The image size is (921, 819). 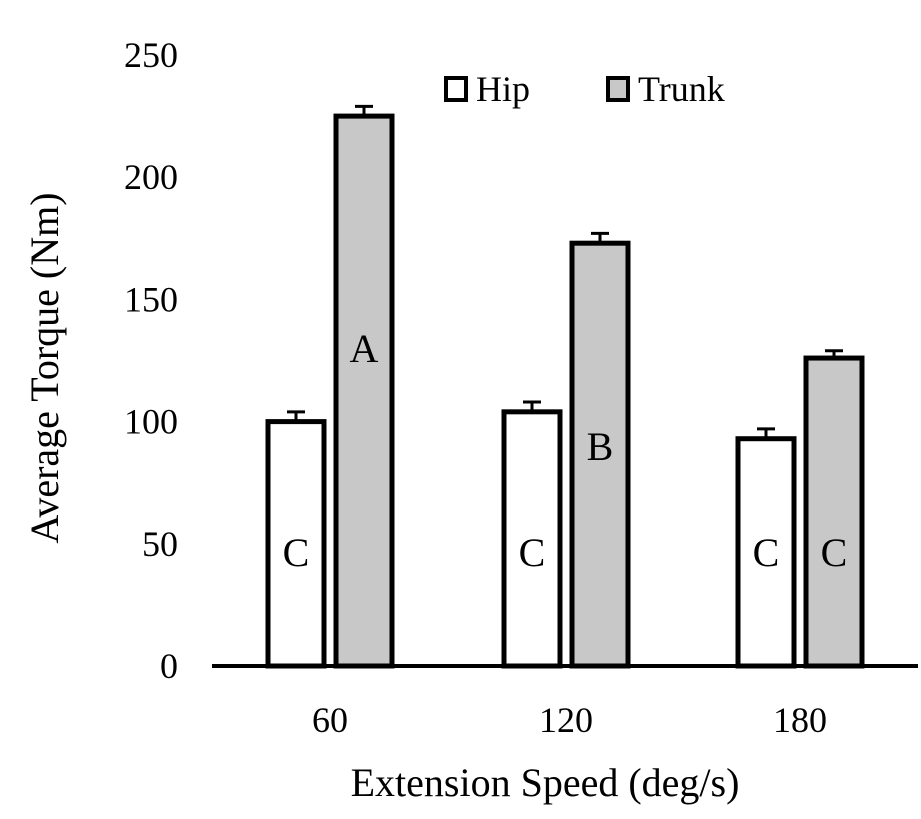 I want to click on legend: Hip Trunk, so click(x=584, y=89).